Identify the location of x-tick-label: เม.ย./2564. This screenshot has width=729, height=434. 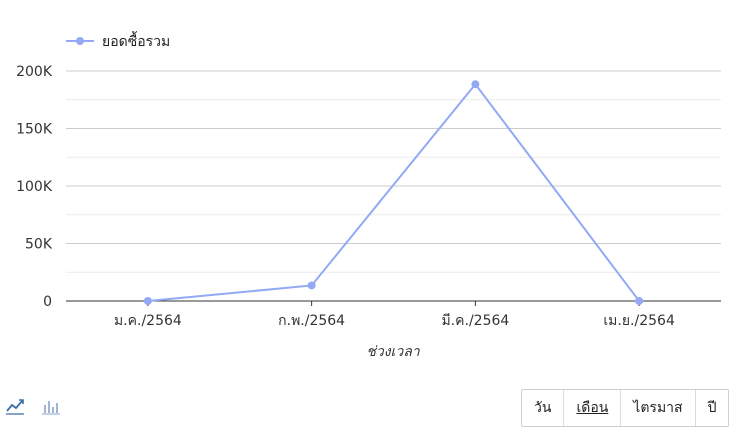
(639, 321).